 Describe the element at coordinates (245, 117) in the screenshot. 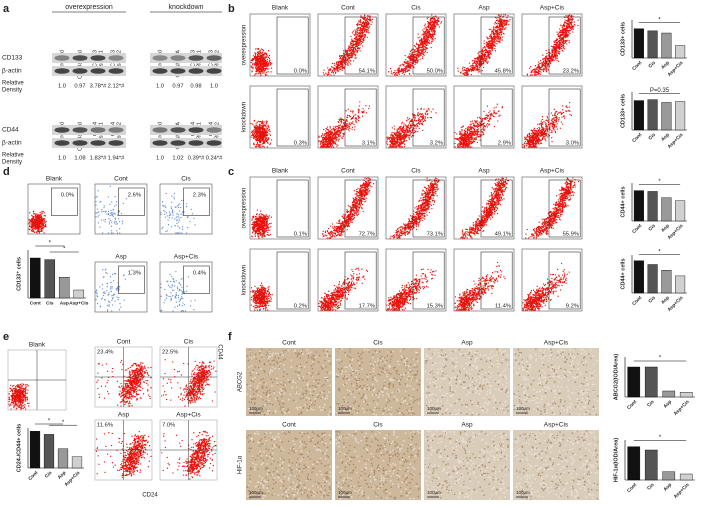

I see `row-label: knockdown` at that location.